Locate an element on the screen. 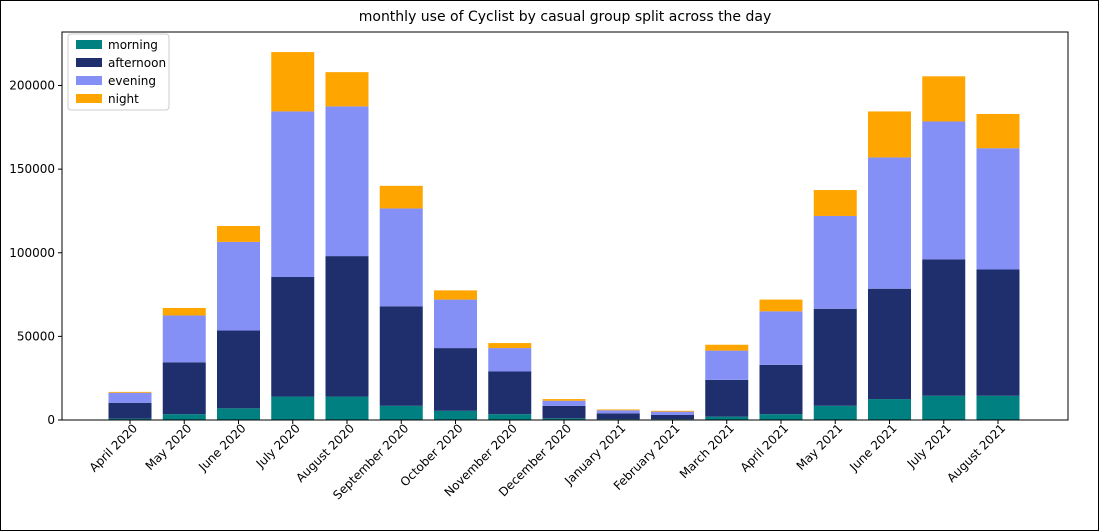 The width and height of the screenshot is (1099, 531). y-tick-label: 100000 is located at coordinates (32, 253).